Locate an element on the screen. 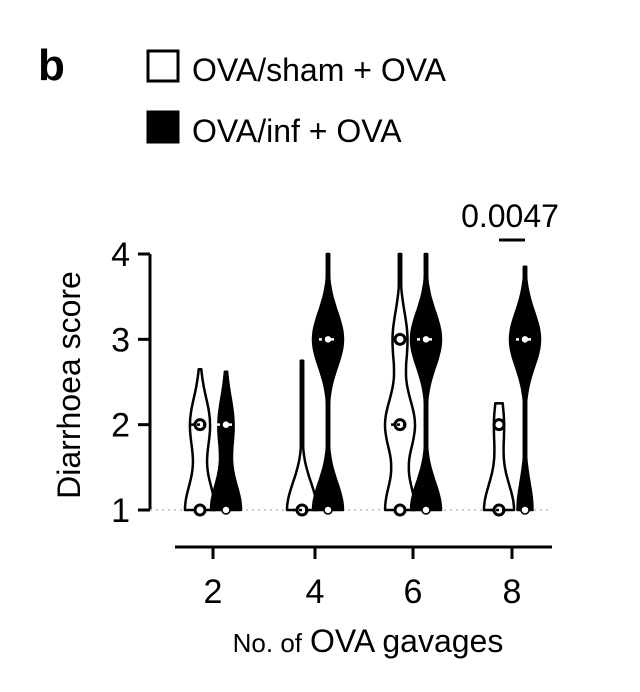 The image size is (640, 692). y-tick-label: 3 is located at coordinates (120, 340).